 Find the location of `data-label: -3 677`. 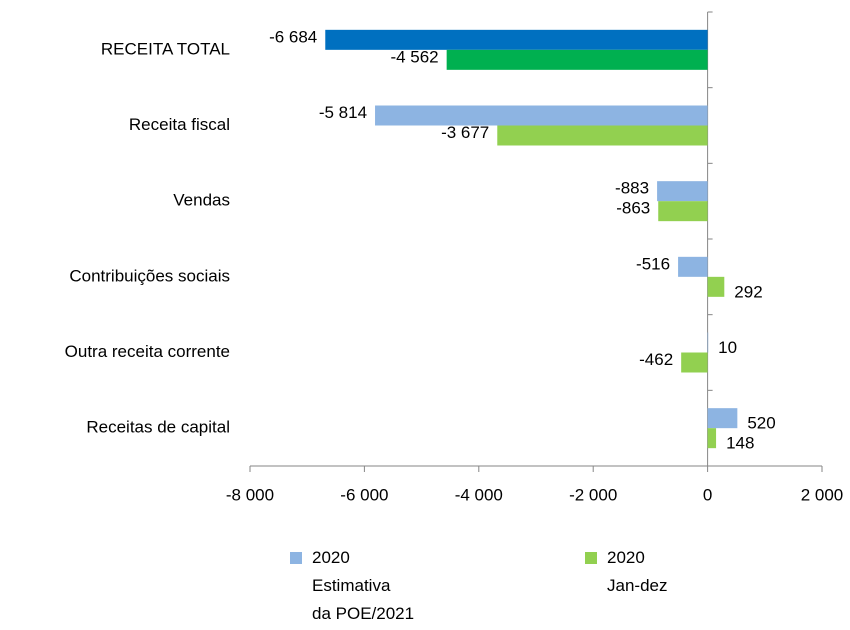

data-label: -3 677 is located at coordinates (465, 132).